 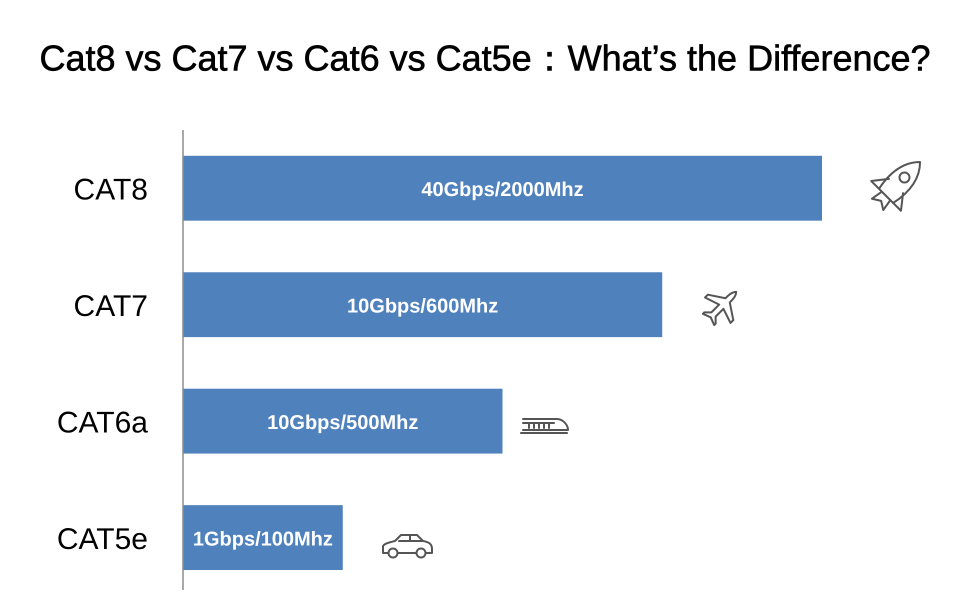 I want to click on y-tick-label: CAT8, so click(x=111, y=190).